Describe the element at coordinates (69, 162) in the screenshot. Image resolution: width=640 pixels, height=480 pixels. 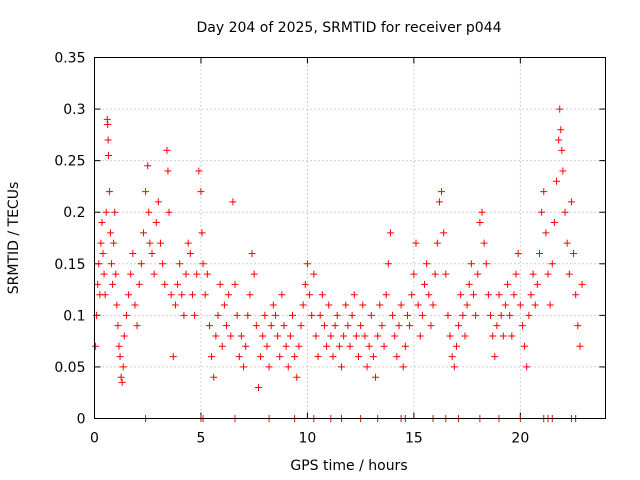
I see `y-tick-label: 0.25` at that location.